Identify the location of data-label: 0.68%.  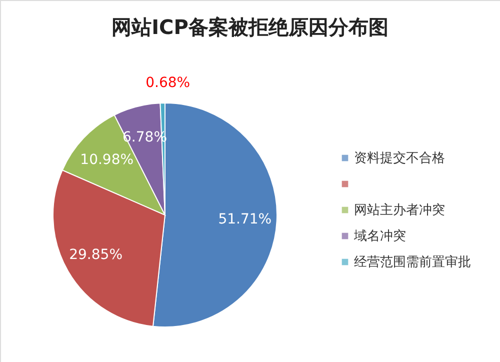
(168, 83).